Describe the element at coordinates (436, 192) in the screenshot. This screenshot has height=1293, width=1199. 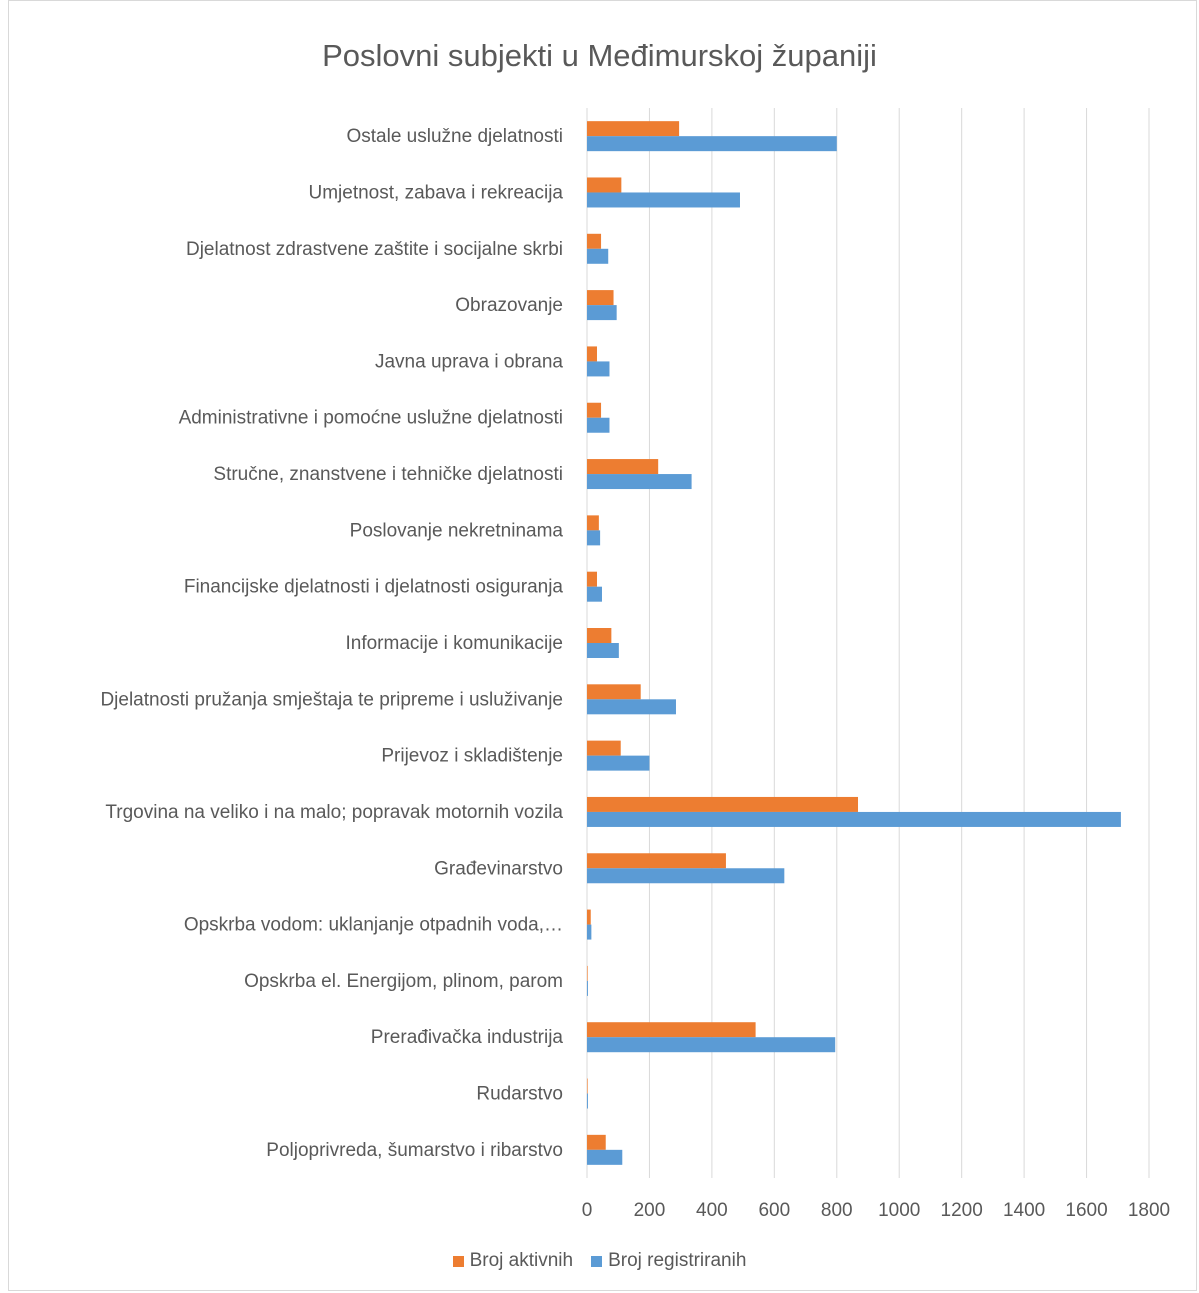
I see `category-label: Umjetnost, zabava i rekreacija` at that location.